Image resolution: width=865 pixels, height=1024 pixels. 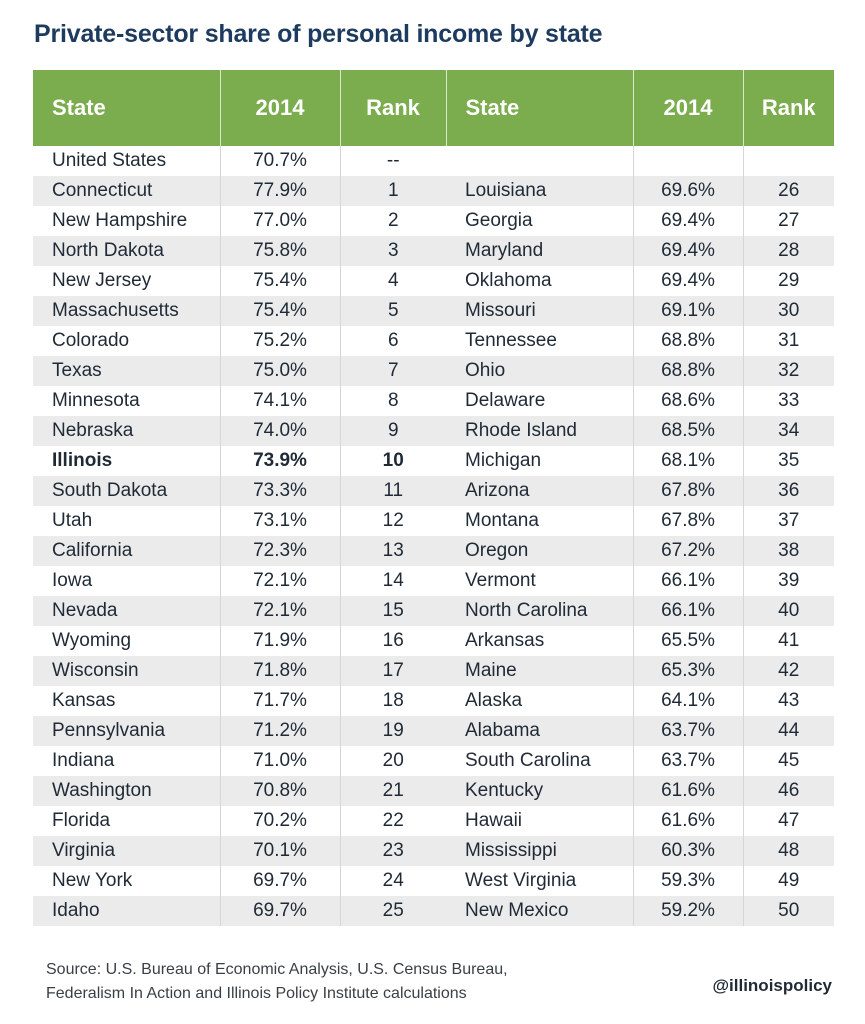 I want to click on table-row: Texas 75.0% 7 Ohio 68.8% 32, so click(x=433, y=371).